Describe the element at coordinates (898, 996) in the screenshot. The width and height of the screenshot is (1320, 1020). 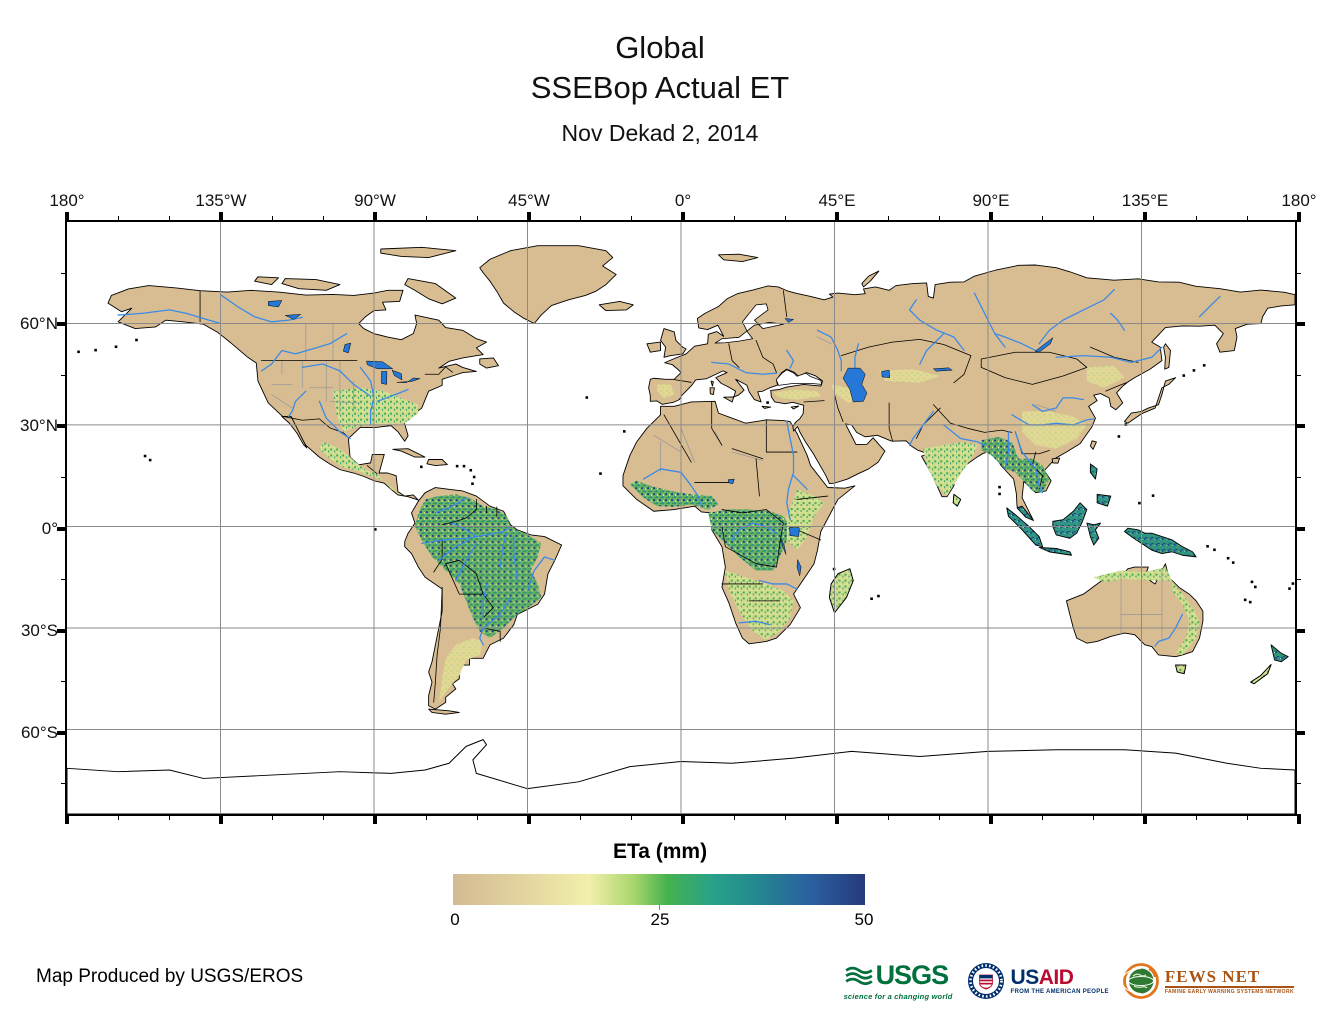
I see `usgs-tagline: science for a changing world` at that location.